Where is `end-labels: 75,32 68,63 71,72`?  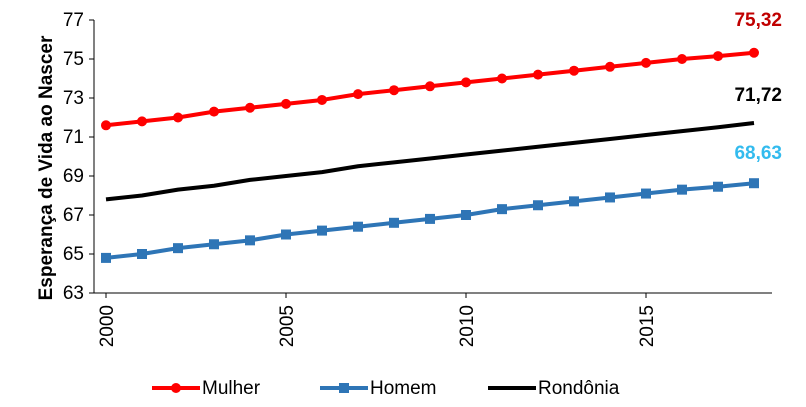 end-labels: 75,32 68,63 71,72 is located at coordinates (758, 87).